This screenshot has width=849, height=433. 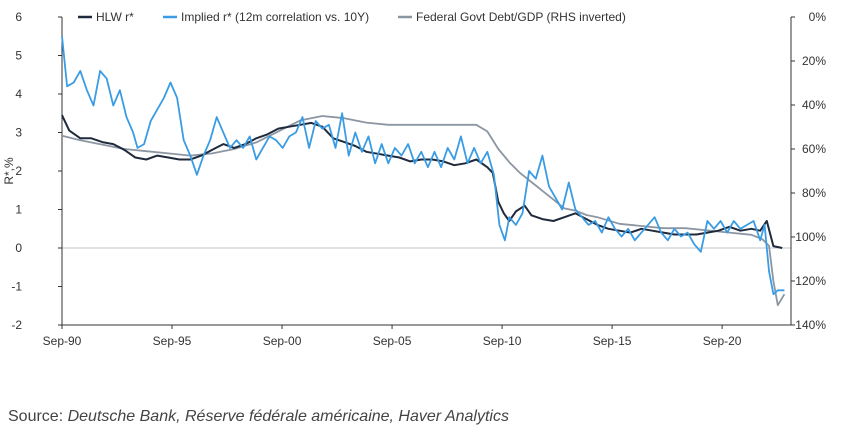 I want to click on x-tick-label: Sep-90, so click(x=62, y=341).